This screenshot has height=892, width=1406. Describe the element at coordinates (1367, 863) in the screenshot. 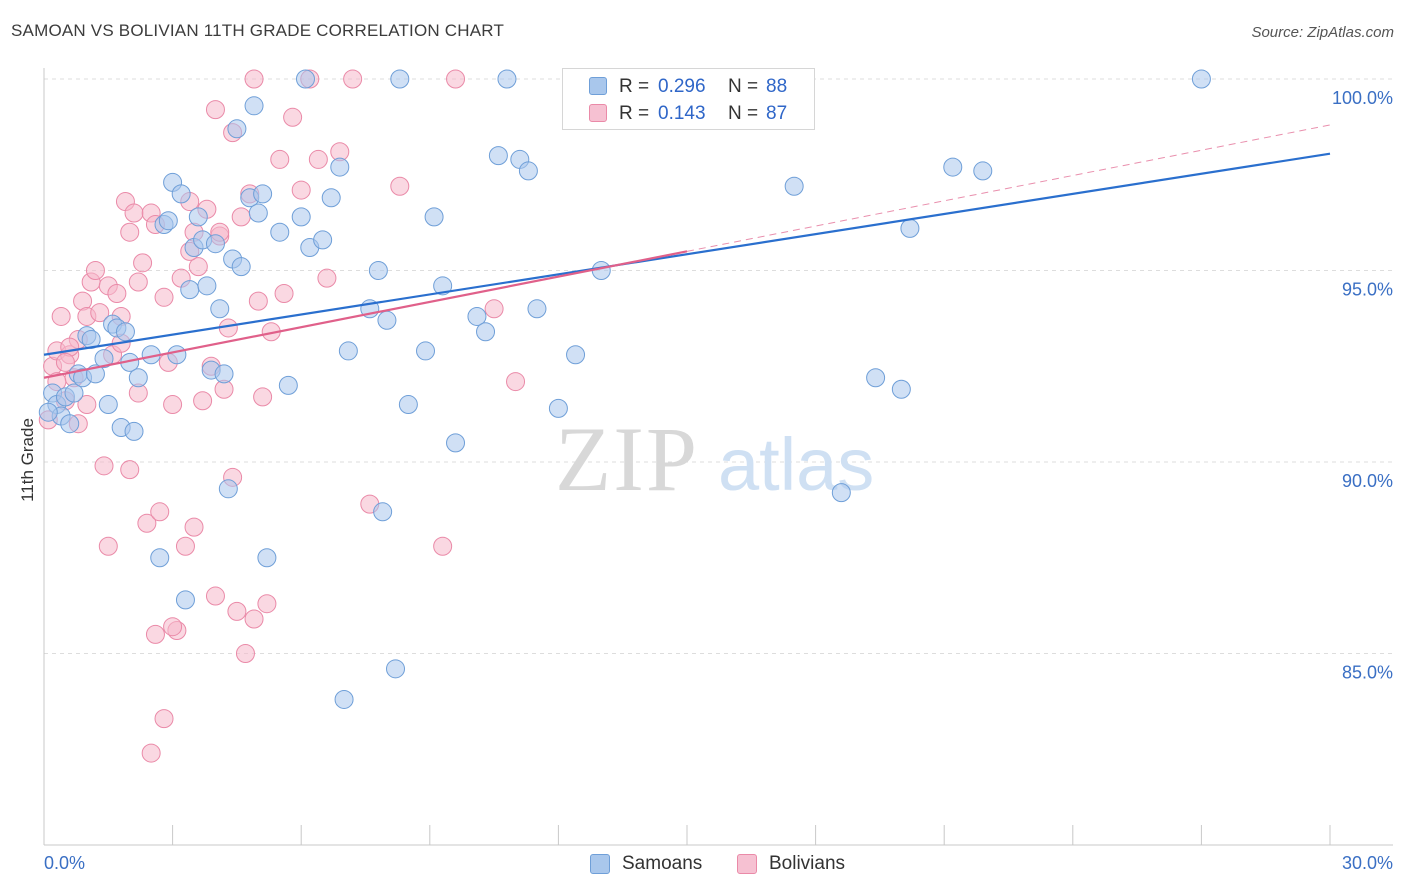

I see `x-tick-label: 30.0%` at that location.